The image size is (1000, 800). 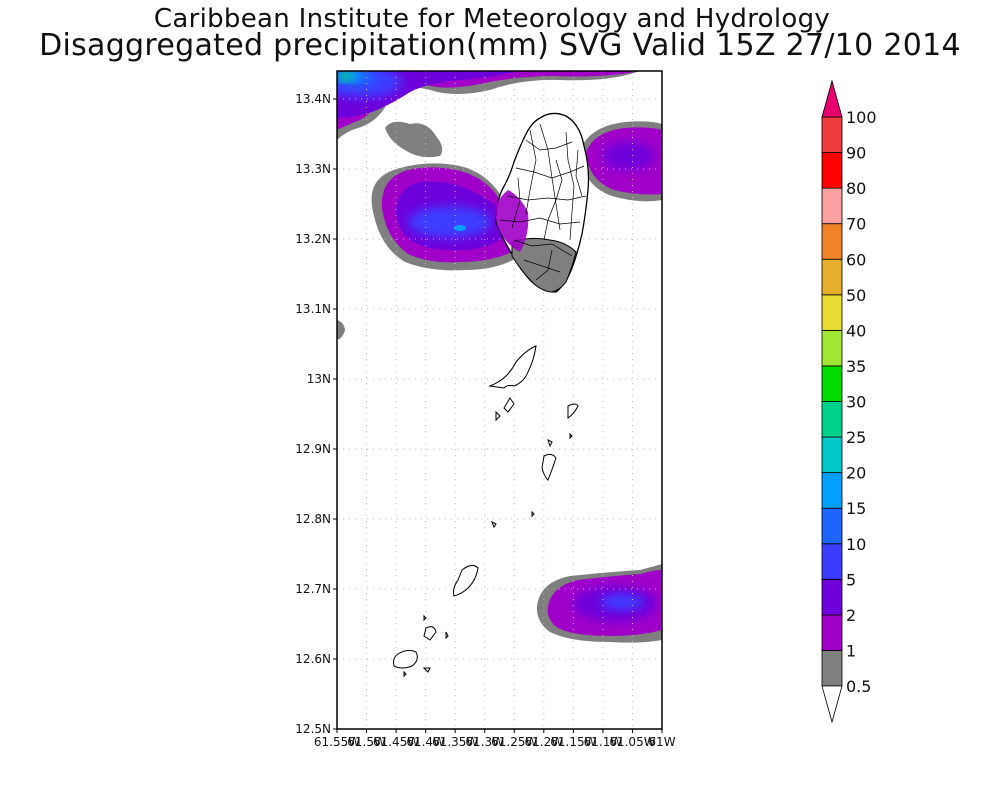 I want to click on colorbar-label: 20, so click(x=856, y=473).